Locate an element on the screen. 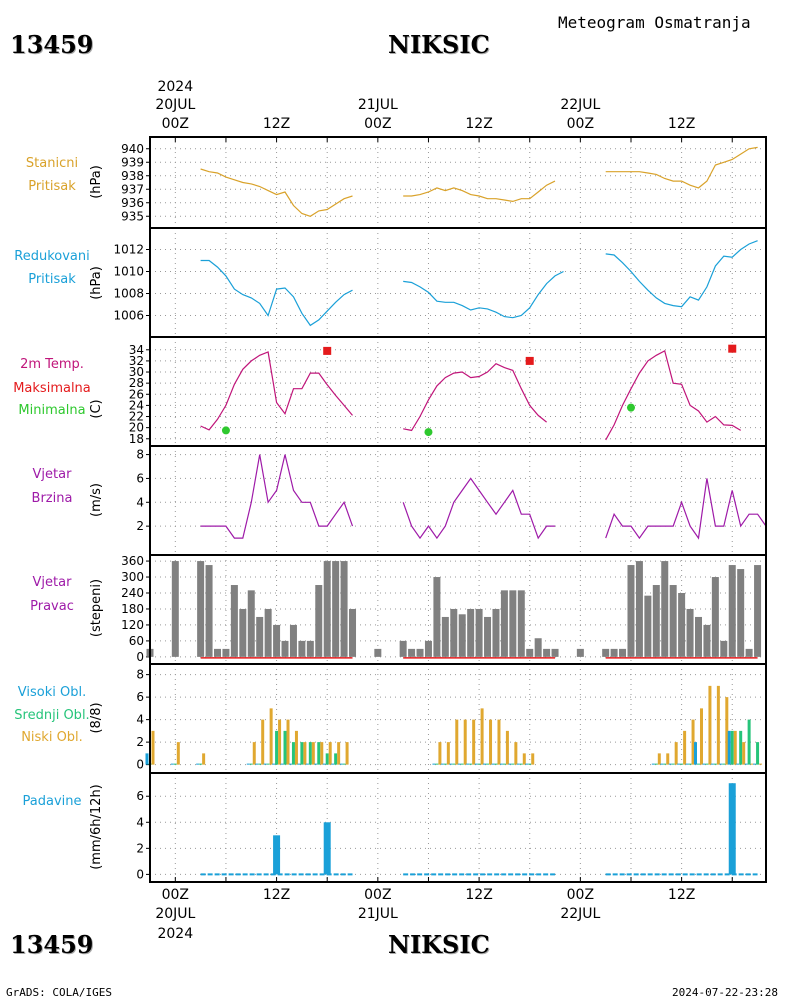 This screenshot has width=800, height=1000. panel-frame-temp is located at coordinates (458, 391).